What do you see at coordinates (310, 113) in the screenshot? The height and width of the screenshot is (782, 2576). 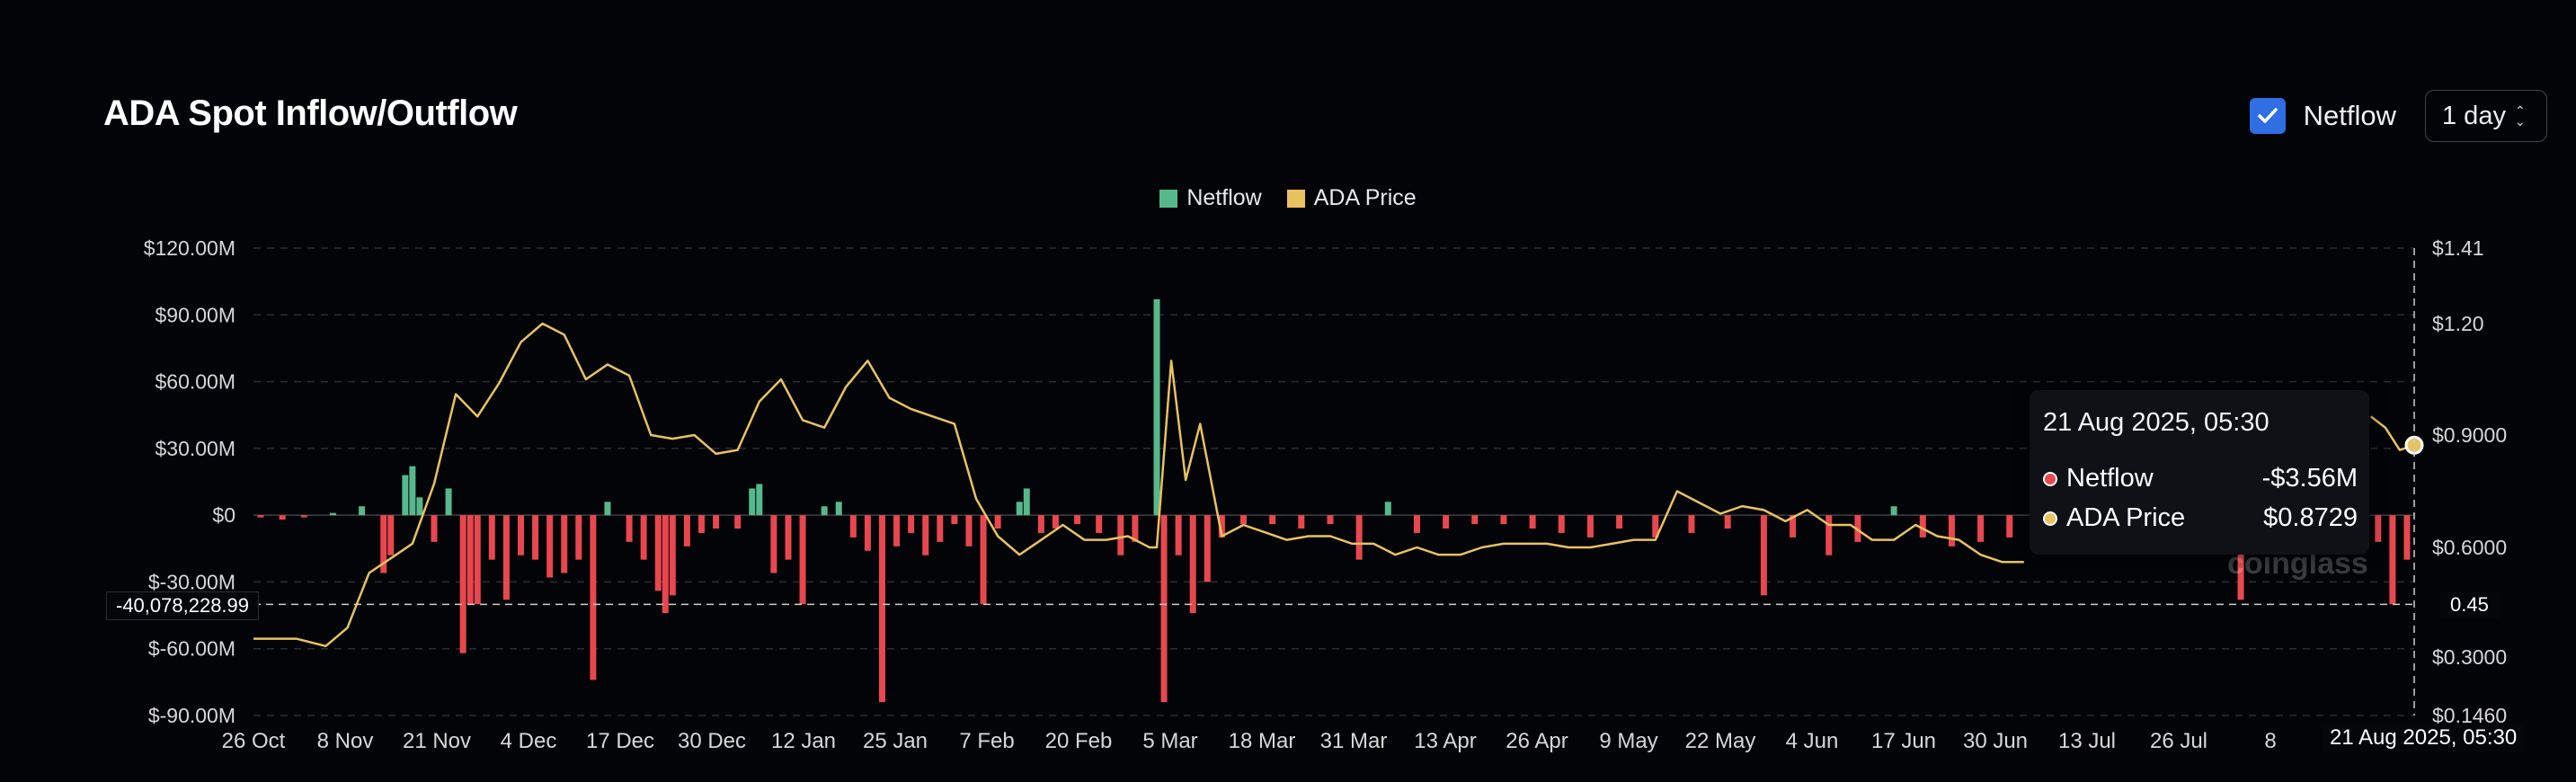 I see `chart-title: ADA Spot Inflow/Outflow` at bounding box center [310, 113].